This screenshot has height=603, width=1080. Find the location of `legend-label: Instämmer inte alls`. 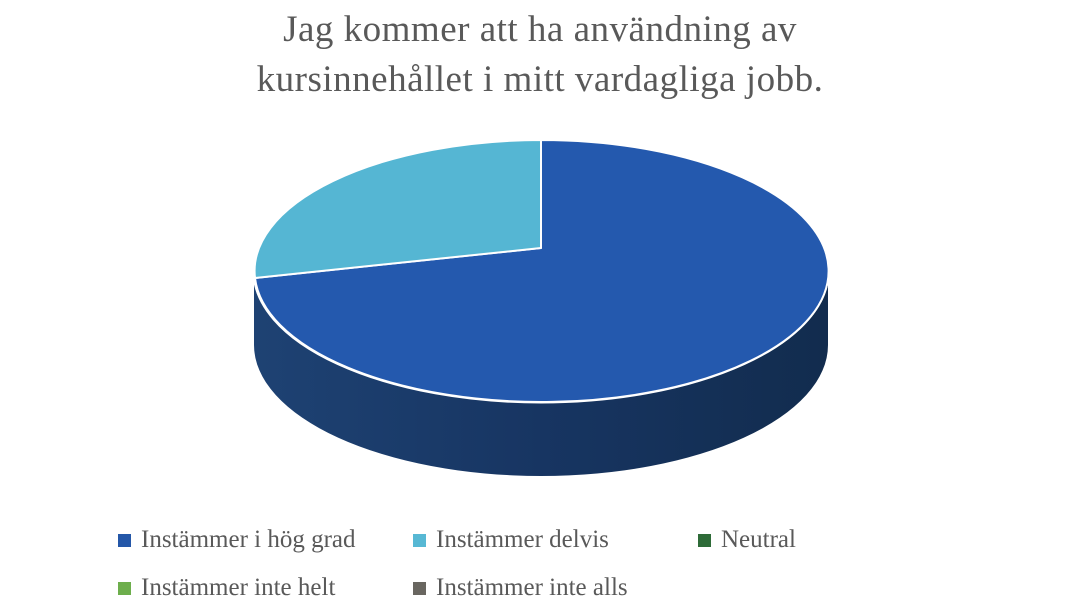

legend-label: Instämmer inte alls is located at coordinates (532, 587).